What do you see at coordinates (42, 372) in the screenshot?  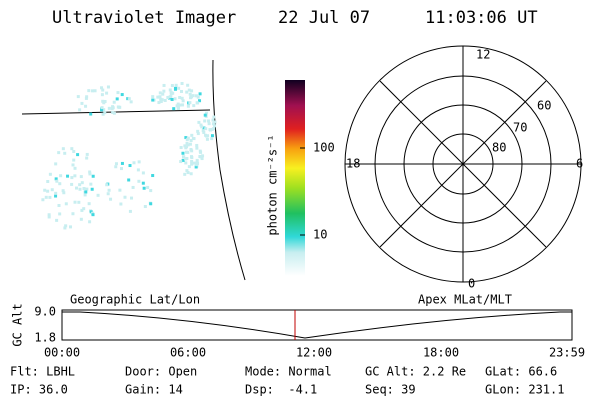 I see `status-item: Flt: LBHL` at bounding box center [42, 372].